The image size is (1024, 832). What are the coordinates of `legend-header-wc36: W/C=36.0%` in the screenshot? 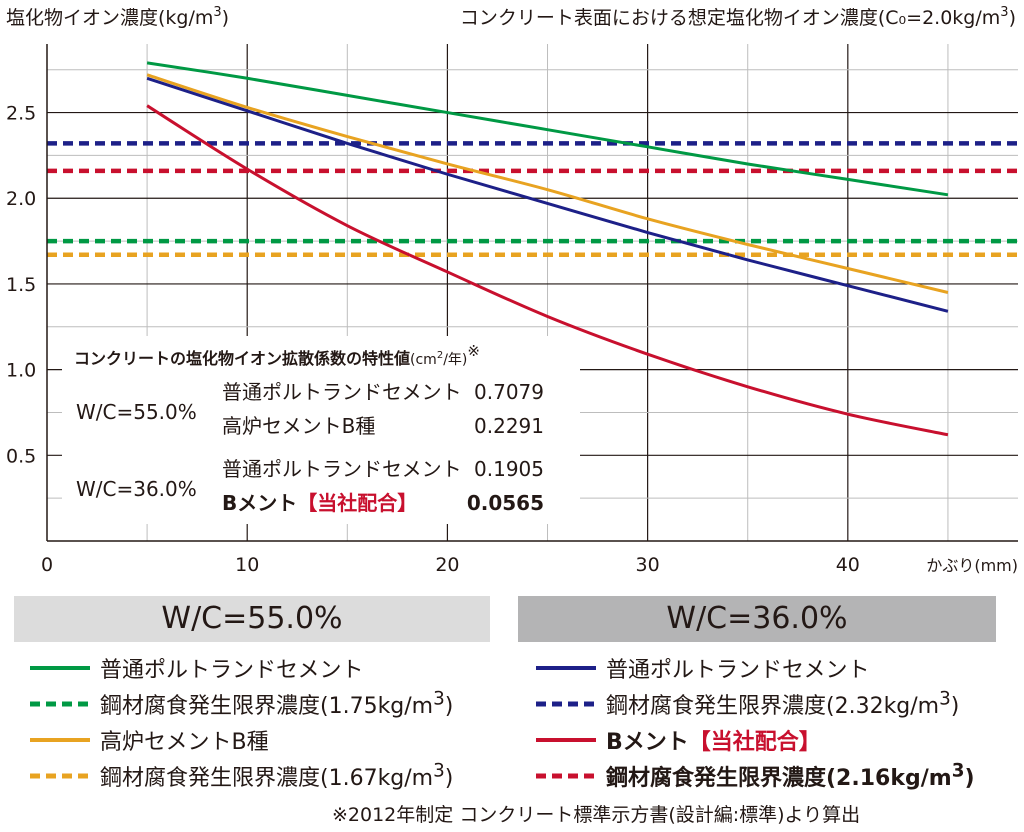 It's located at (757, 619).